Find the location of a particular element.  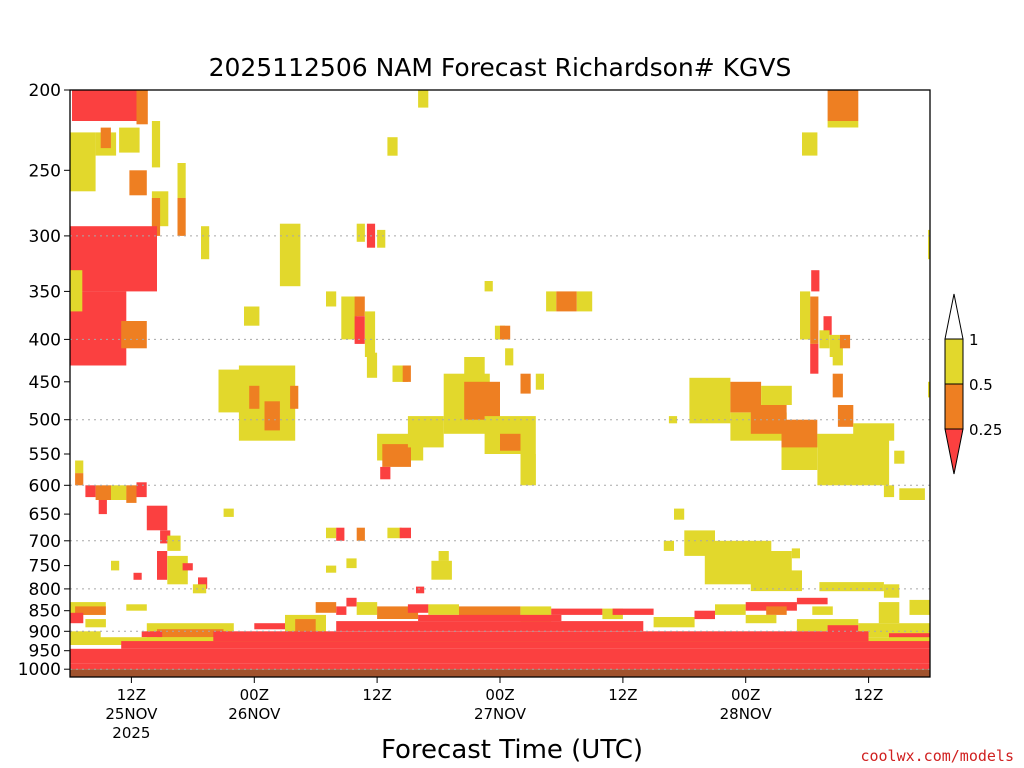

credit-text: coolwx.com/models is located at coordinates (937, 756).